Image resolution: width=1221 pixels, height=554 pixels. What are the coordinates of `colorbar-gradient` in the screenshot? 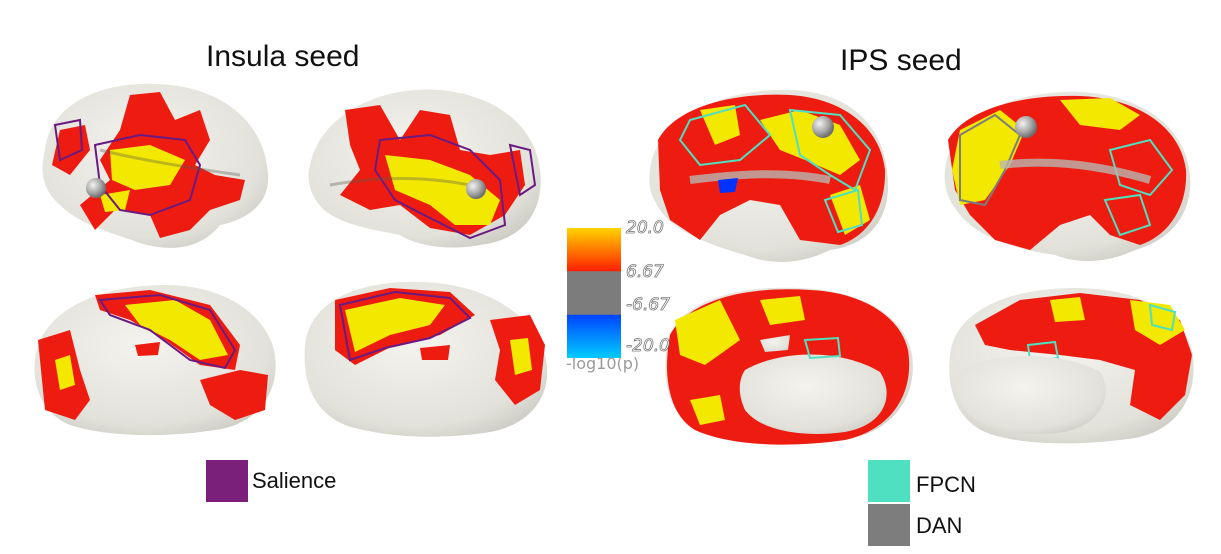 It's located at (594, 293).